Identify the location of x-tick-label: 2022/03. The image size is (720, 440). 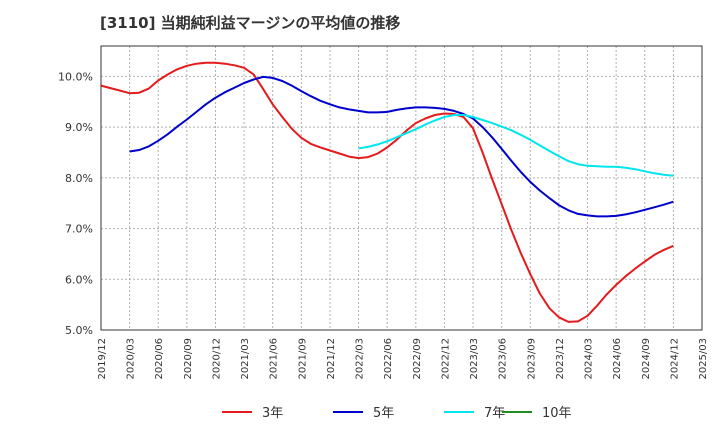
(360, 359).